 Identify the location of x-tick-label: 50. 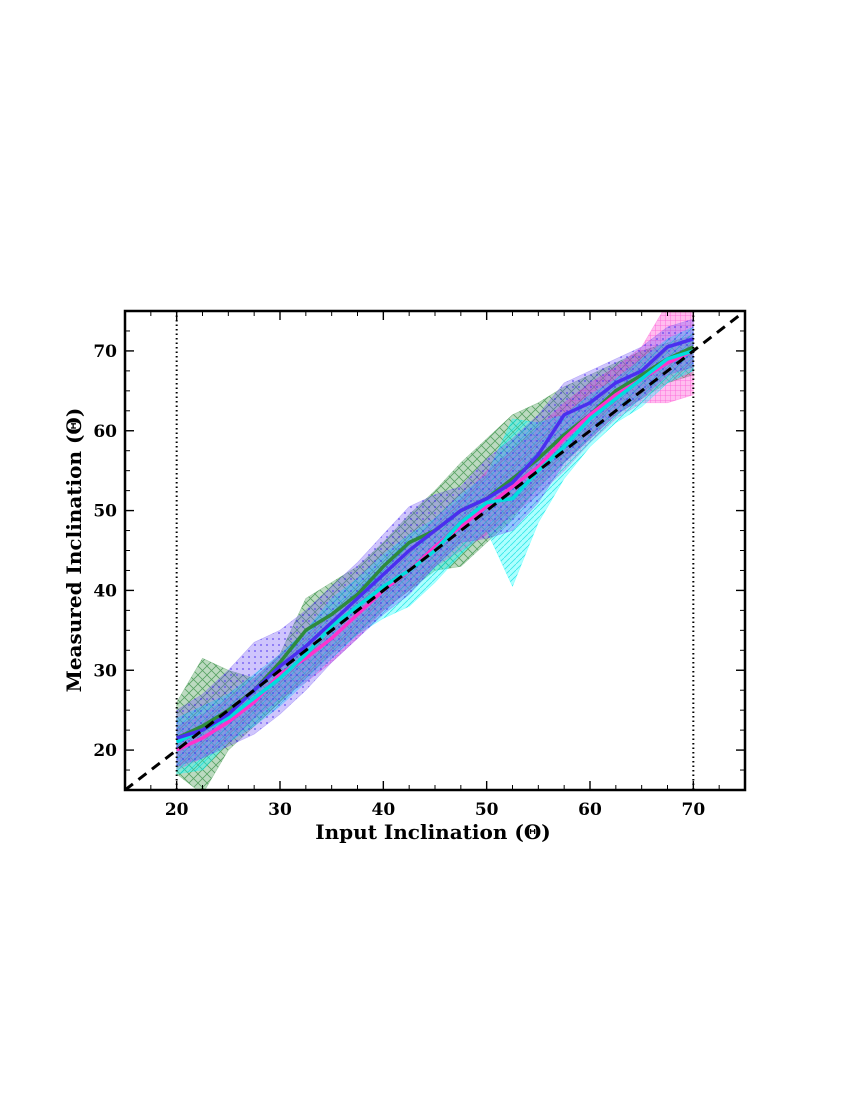
(487, 810).